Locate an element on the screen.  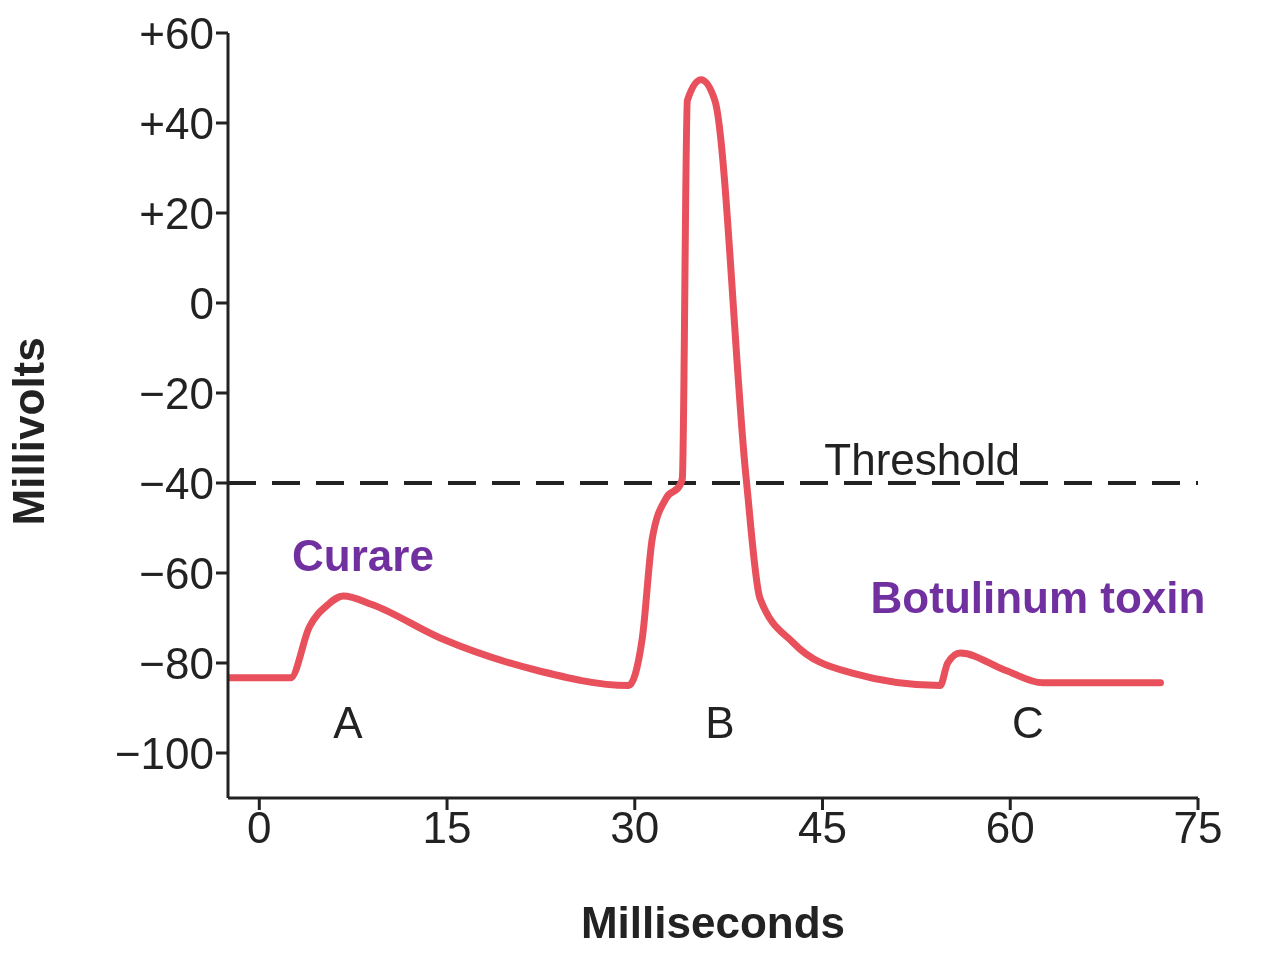
ref-line-label: Threshold is located at coordinates (922, 459).